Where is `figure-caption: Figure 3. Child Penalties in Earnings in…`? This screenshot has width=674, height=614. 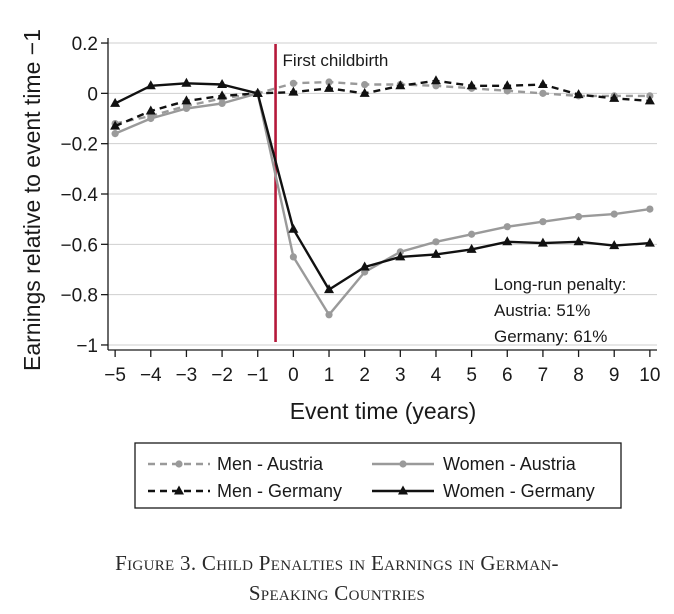 figure-caption: Figure 3. Child Penalties in Earnings in… is located at coordinates (337, 578).